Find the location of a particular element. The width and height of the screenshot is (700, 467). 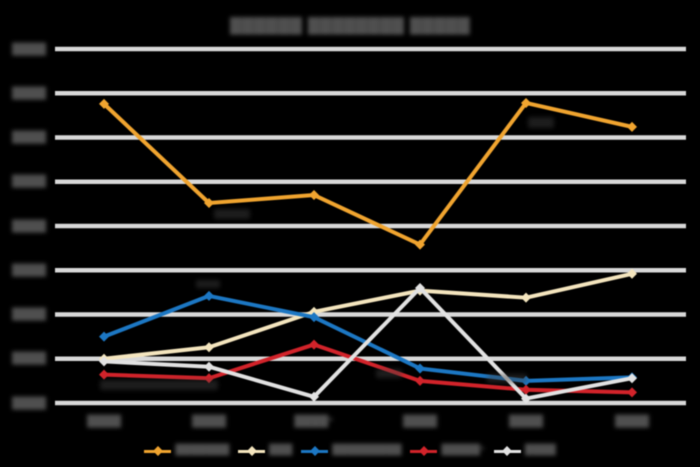

legend-label: ███ is located at coordinates (281, 450).